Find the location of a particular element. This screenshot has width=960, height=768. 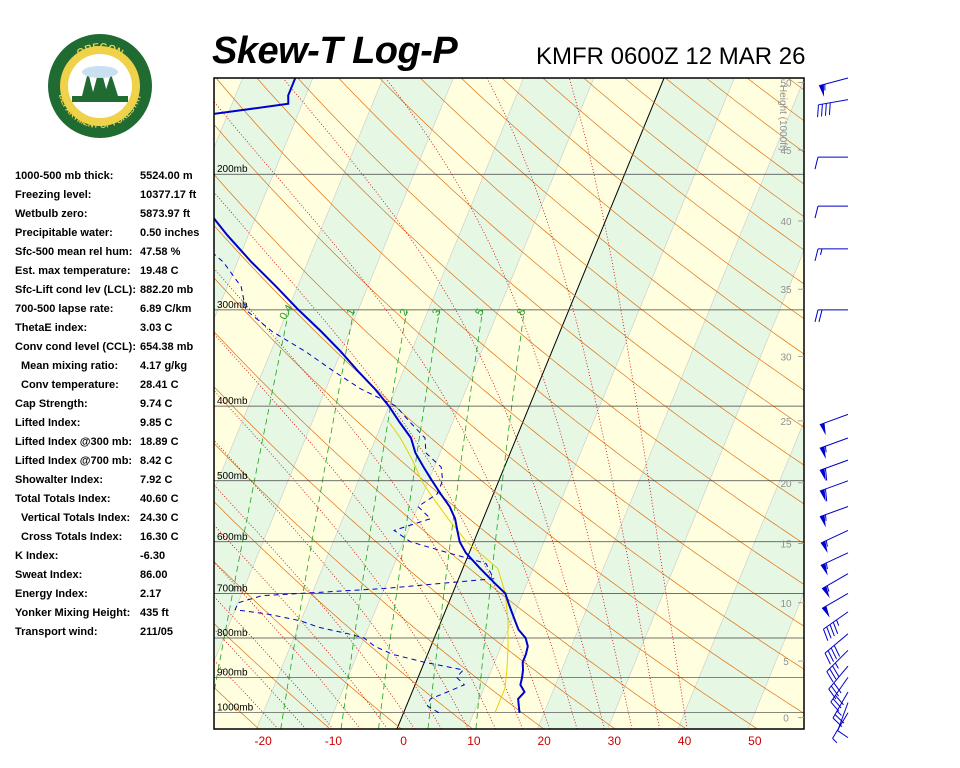

x-tick-label: -20 is located at coordinates (263, 741).